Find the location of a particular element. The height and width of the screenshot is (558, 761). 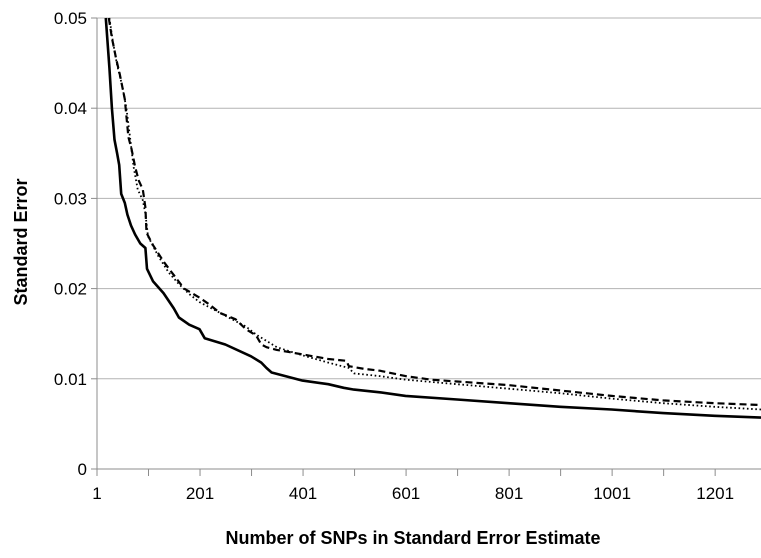

x-tick-label: 1001 is located at coordinates (612, 493).